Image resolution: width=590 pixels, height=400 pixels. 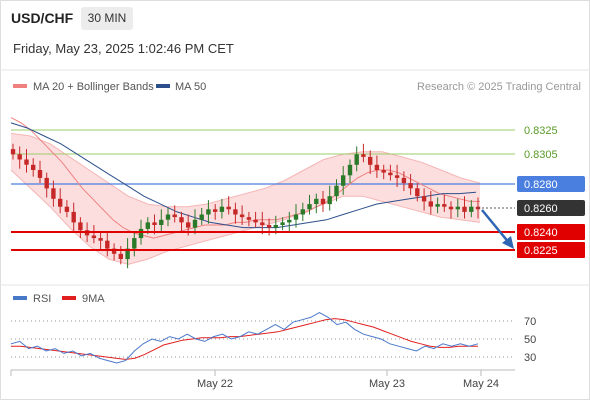 What do you see at coordinates (20, 298) in the screenshot?
I see `rsi-legend-swatch` at bounding box center [20, 298].